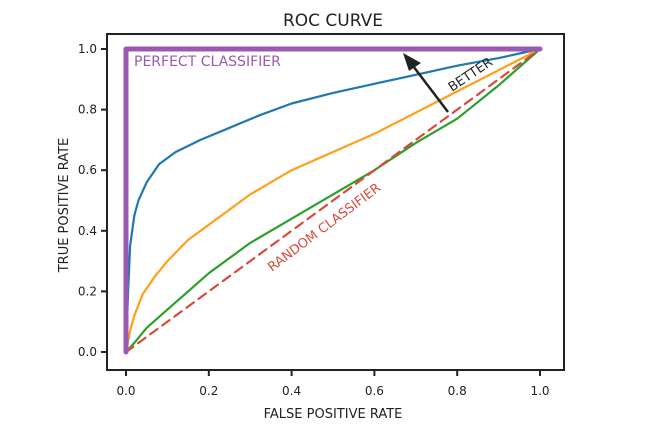 The width and height of the screenshot is (666, 439). I want to click on y-tick-label: 0.4, so click(87, 231).